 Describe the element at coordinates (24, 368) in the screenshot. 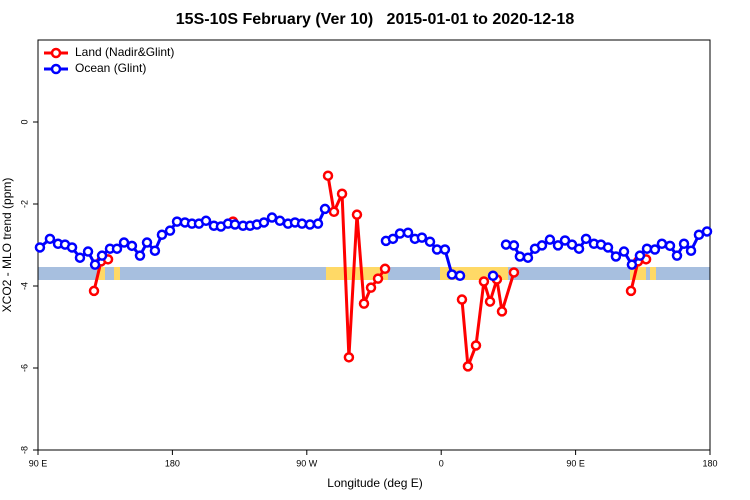

I see `y-tick-label: -6` at that location.